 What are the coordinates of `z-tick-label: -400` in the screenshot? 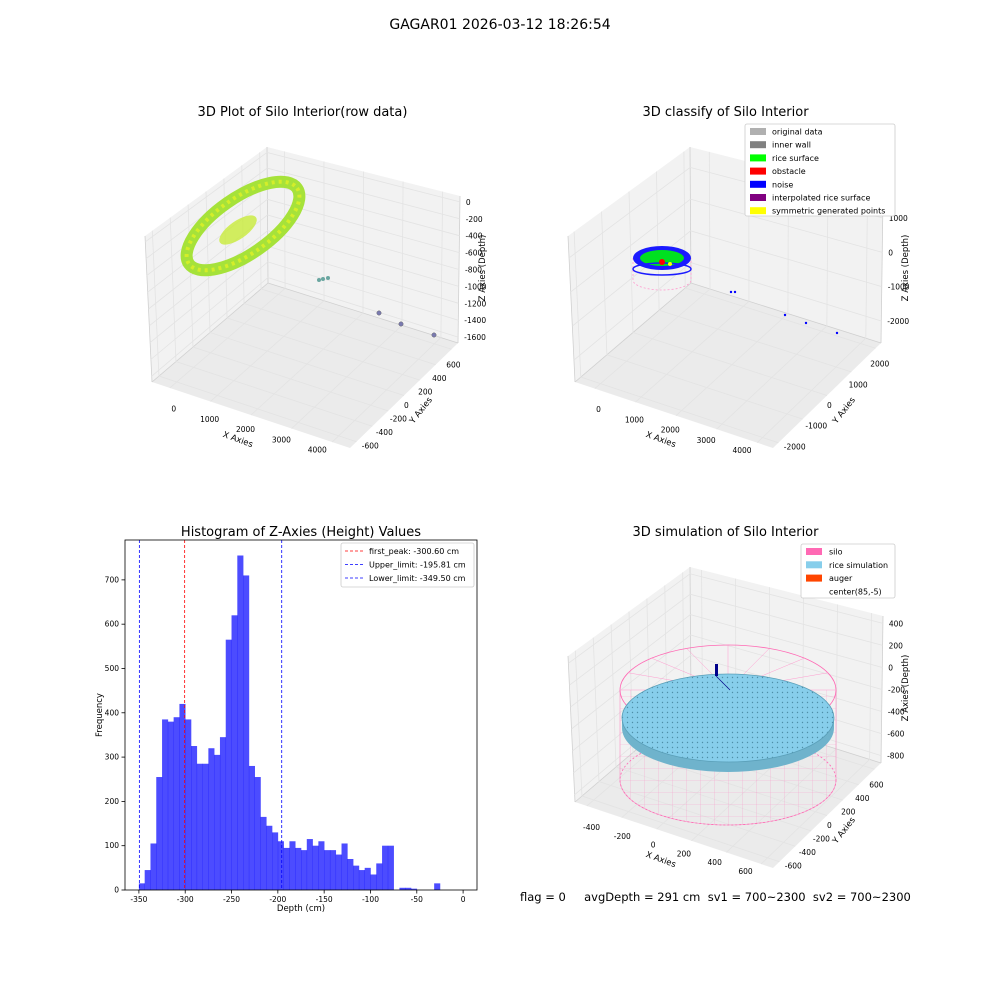 It's located at (896, 712).